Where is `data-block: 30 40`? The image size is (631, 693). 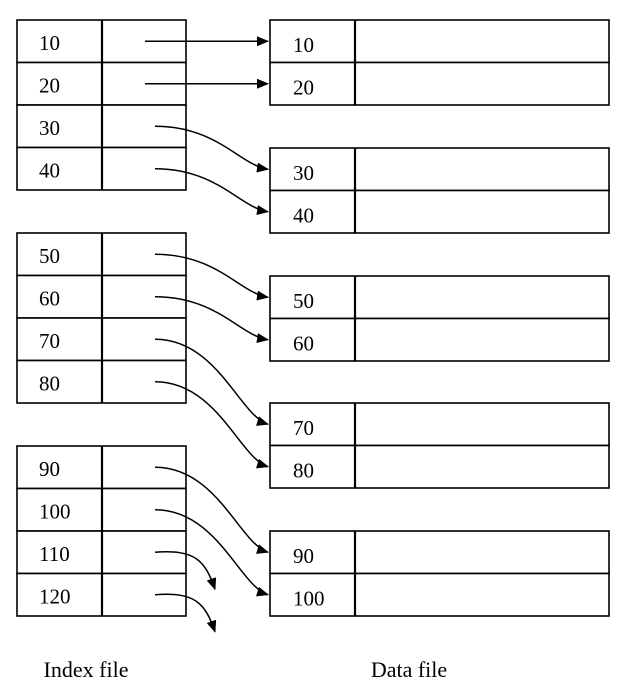
data-block: 30 40 is located at coordinates (439, 190).